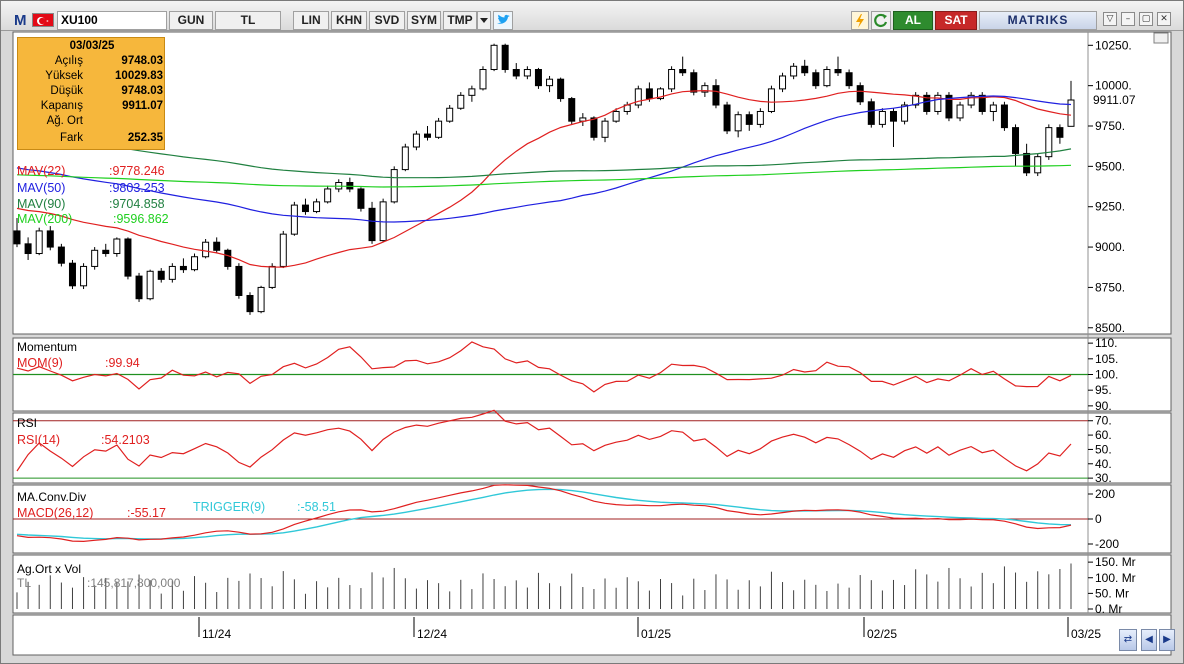 This screenshot has height=664, width=1184. I want to click on trigger-line, so click(544, 514).